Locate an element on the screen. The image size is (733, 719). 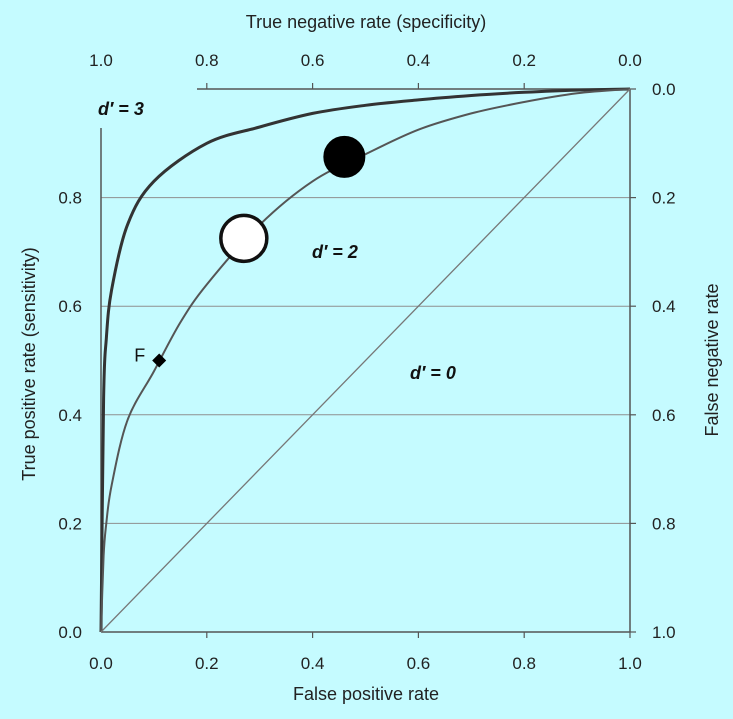
y-left-tick-label: 0.0 is located at coordinates (70, 632).